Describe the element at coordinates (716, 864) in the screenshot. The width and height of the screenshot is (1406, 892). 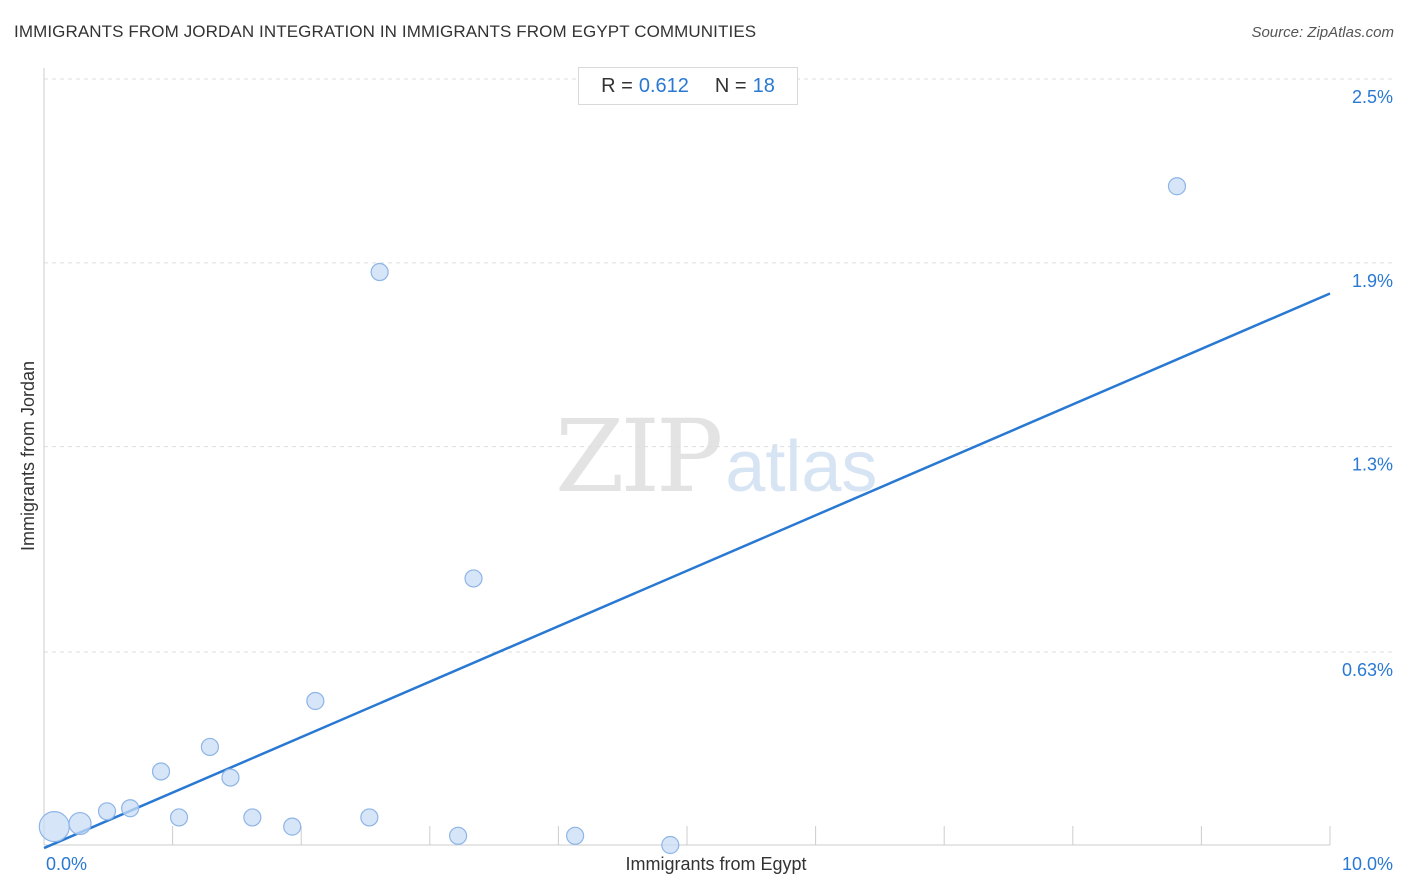
I see `x-axis-label: Immigrants from Egypt` at that location.